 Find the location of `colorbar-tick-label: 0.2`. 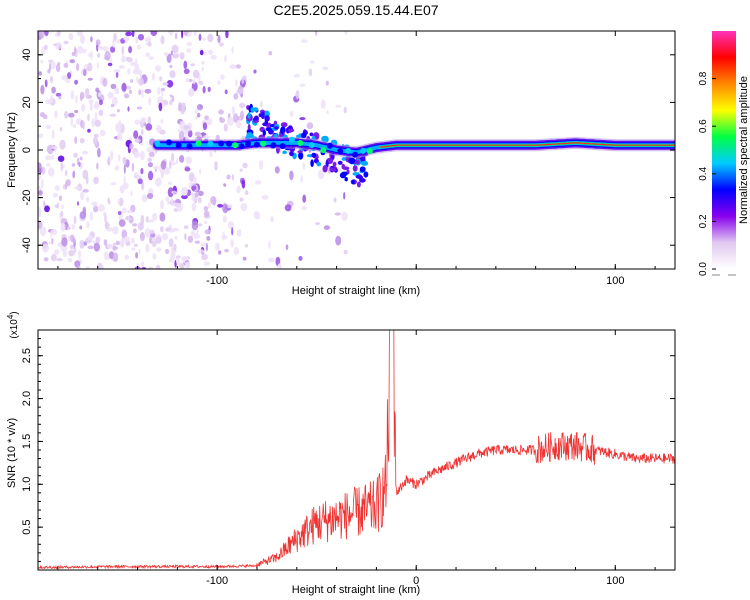

colorbar-tick-label: 0.2 is located at coordinates (703, 221).